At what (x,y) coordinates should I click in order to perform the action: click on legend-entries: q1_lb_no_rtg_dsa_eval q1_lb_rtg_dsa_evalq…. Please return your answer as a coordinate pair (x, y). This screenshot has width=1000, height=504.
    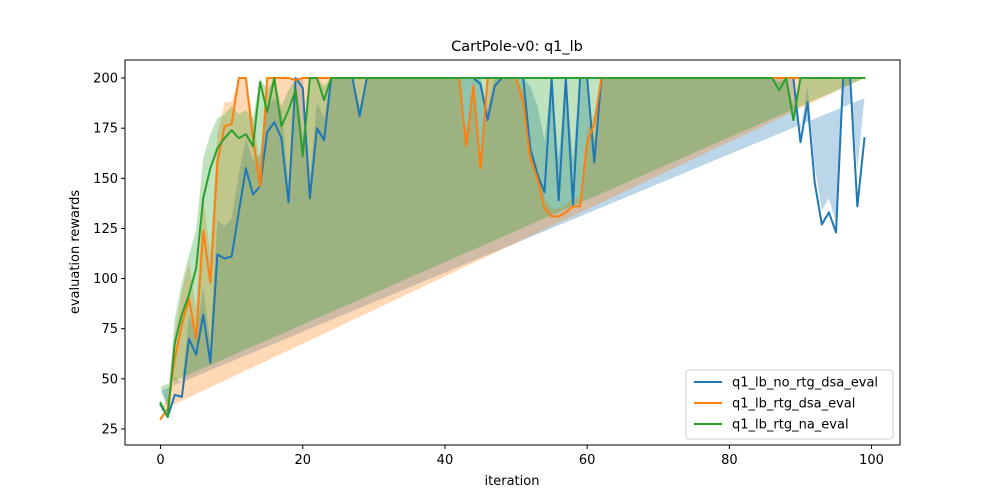
    Looking at the image, I should click on (786, 404).